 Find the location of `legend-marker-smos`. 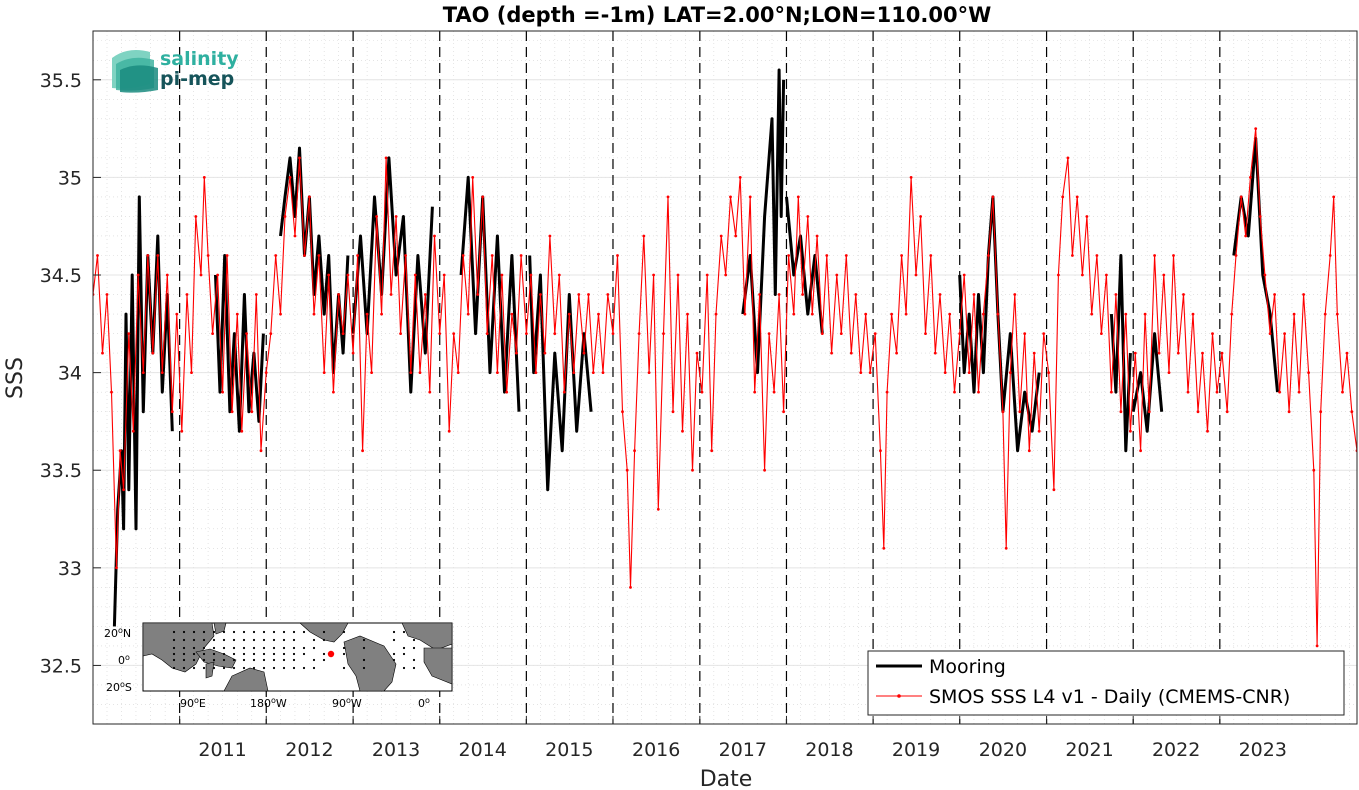

legend-marker-smos is located at coordinates (899, 696).